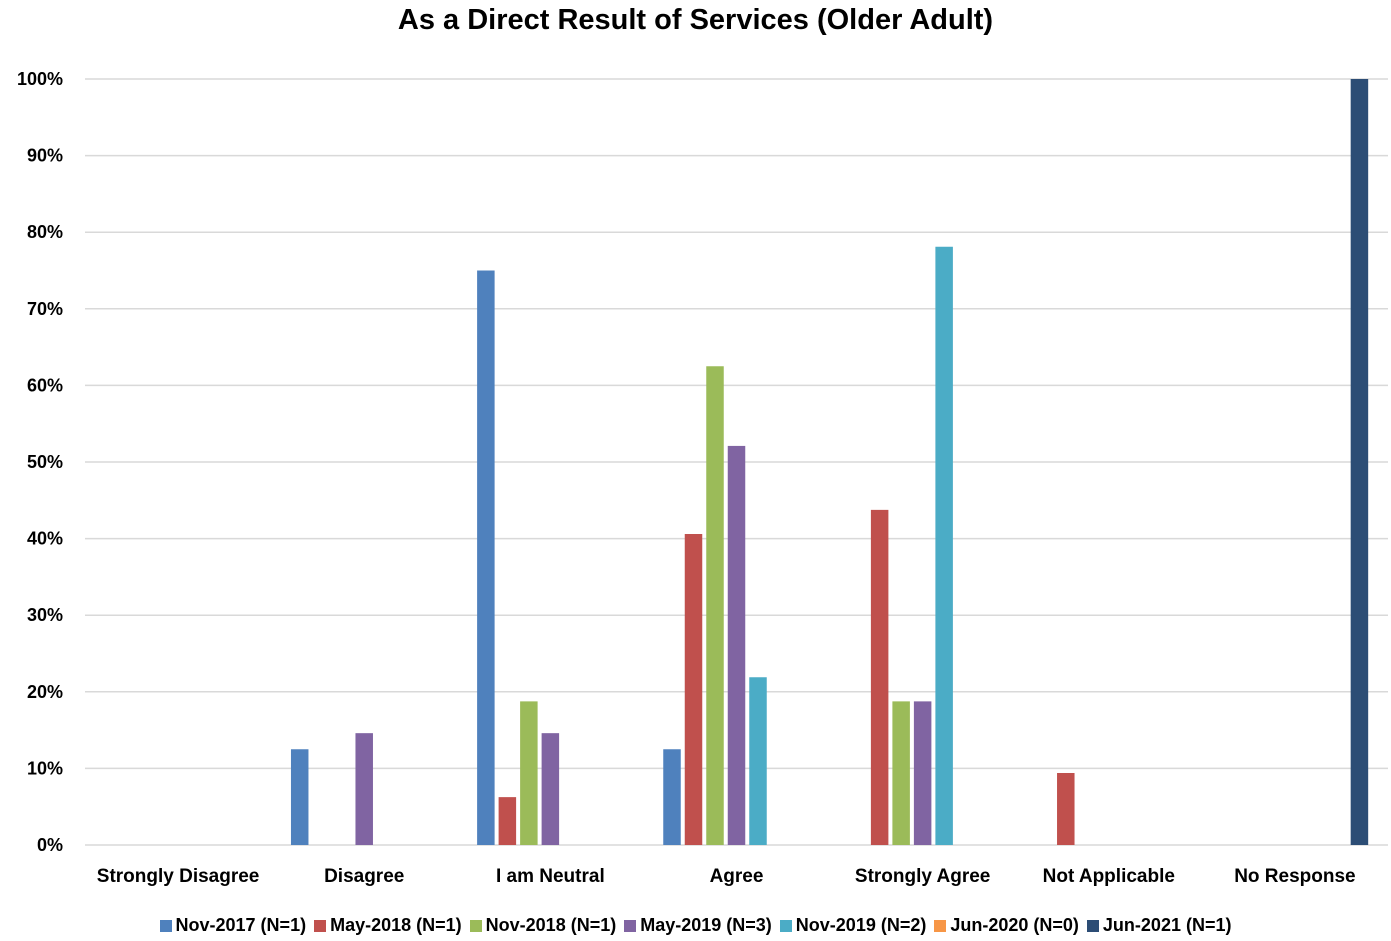 The height and width of the screenshot is (941, 1391). I want to click on legend-label: Jun-2020 (N=0), so click(1014, 925).